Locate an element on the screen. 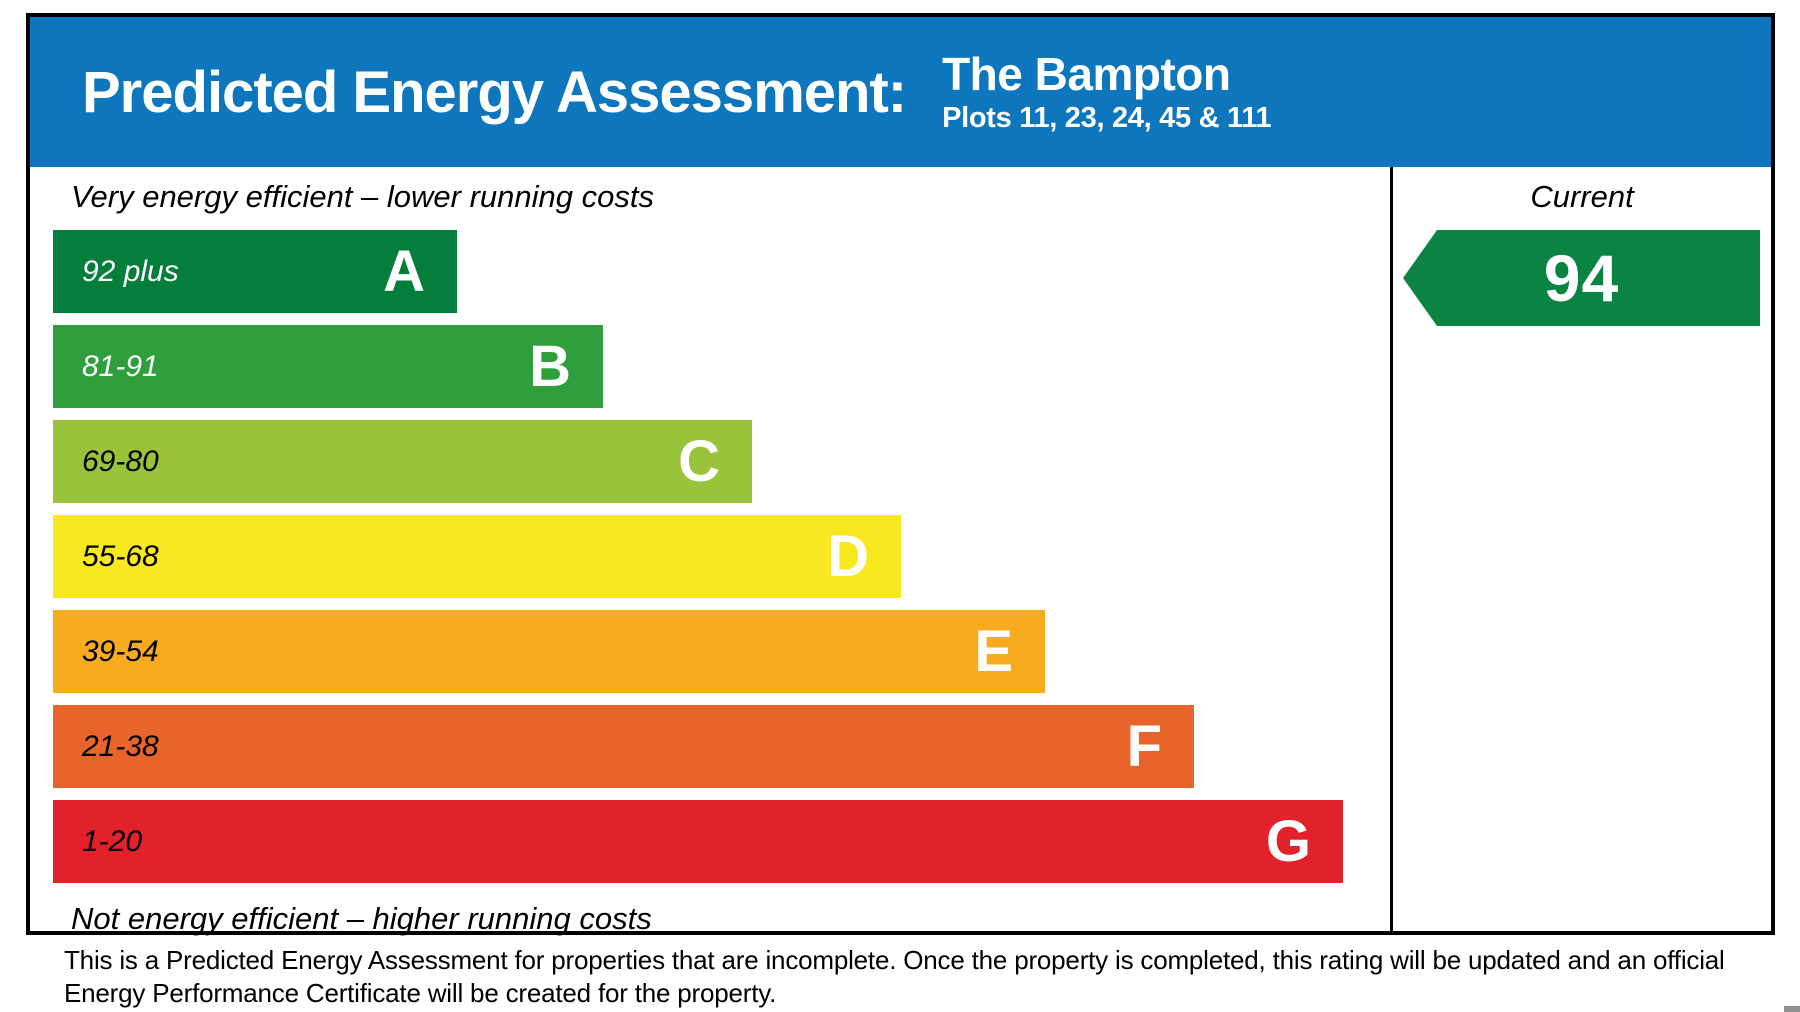 The height and width of the screenshot is (1012, 1800). band-letter: A is located at coordinates (404, 271).